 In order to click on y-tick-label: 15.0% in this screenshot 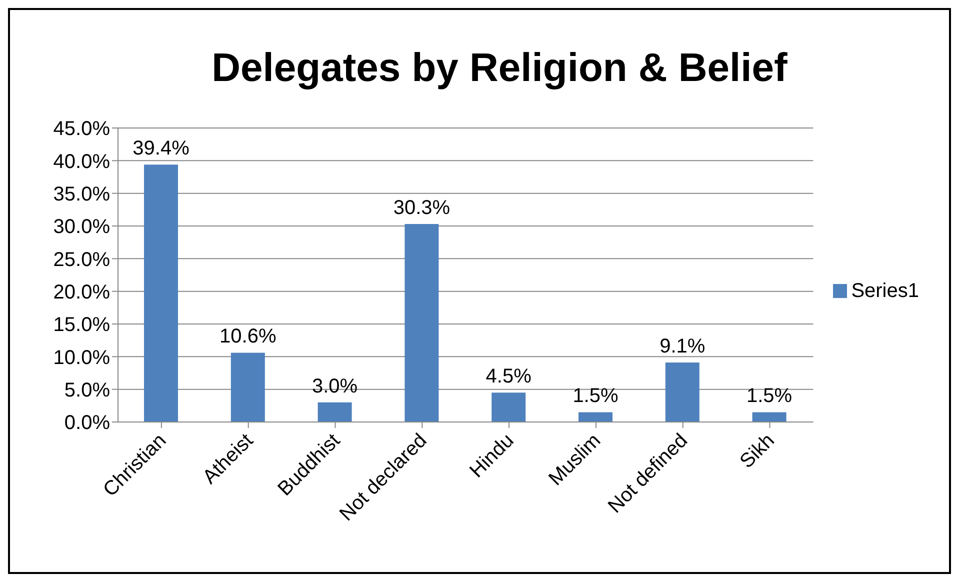, I will do `click(81, 325)`.